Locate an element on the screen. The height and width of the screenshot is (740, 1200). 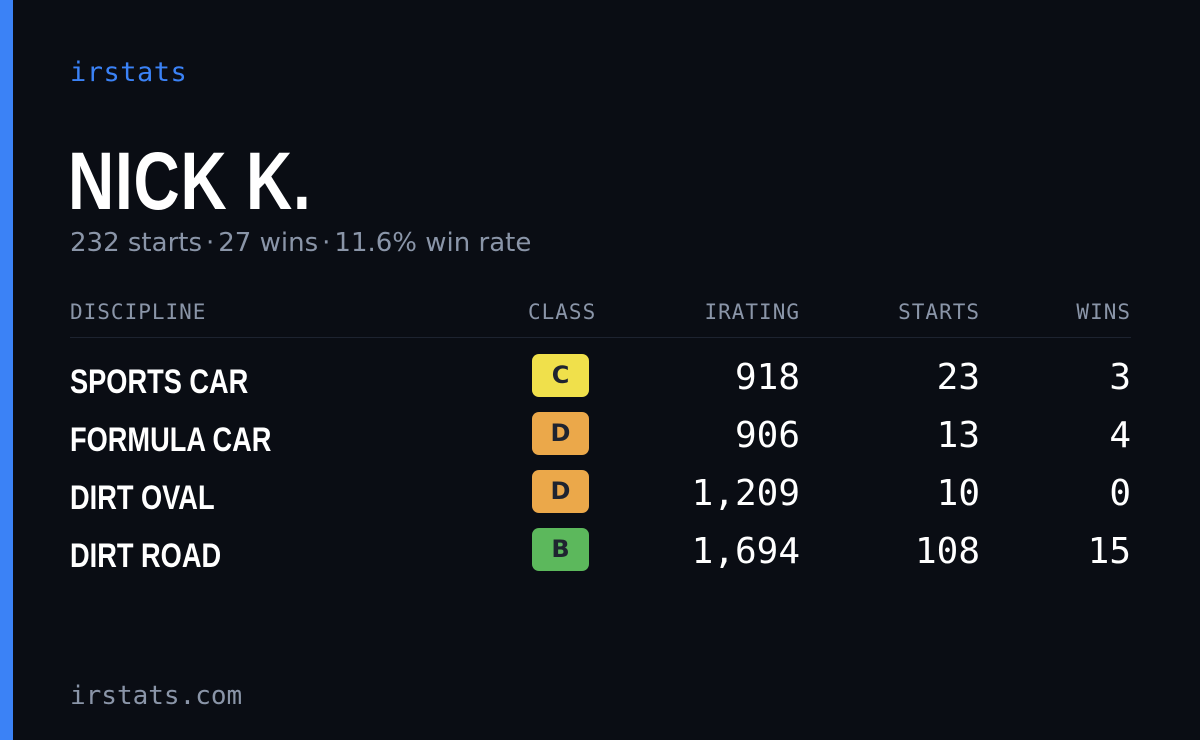
wins-value: 3 is located at coordinates (1120, 377).